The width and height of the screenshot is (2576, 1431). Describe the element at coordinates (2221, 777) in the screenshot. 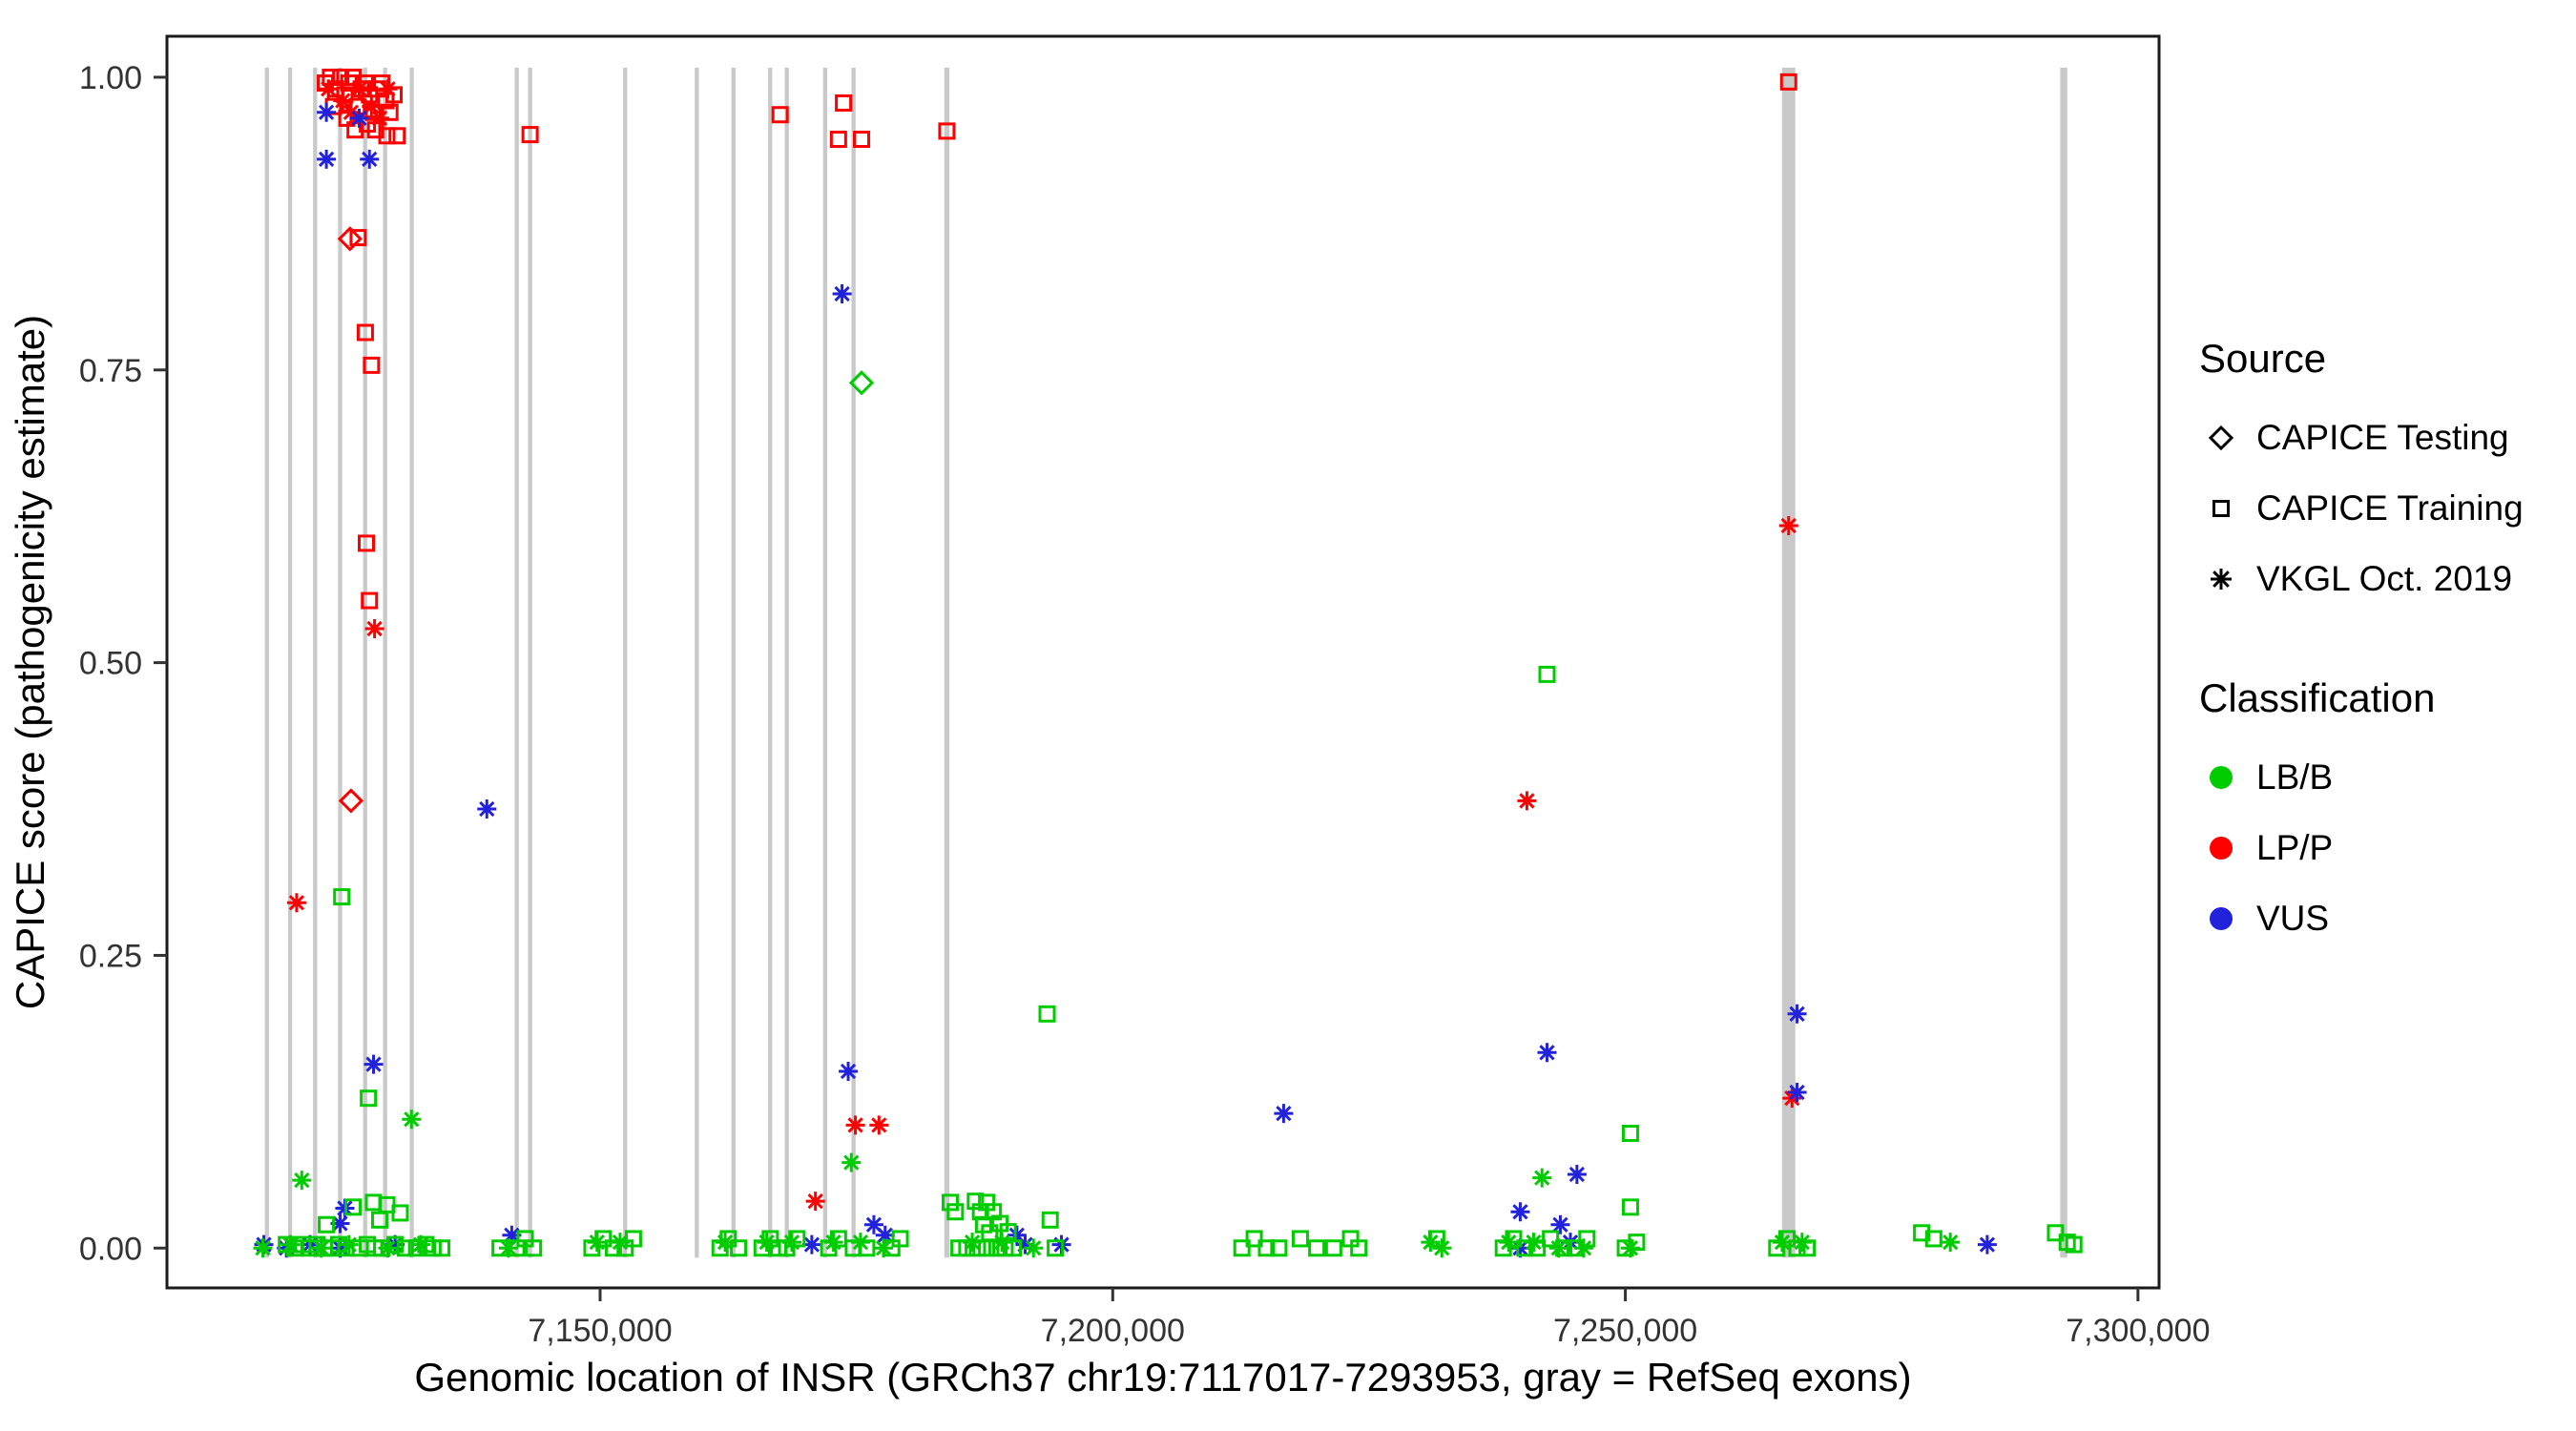

I see `green-dot-icon` at that location.